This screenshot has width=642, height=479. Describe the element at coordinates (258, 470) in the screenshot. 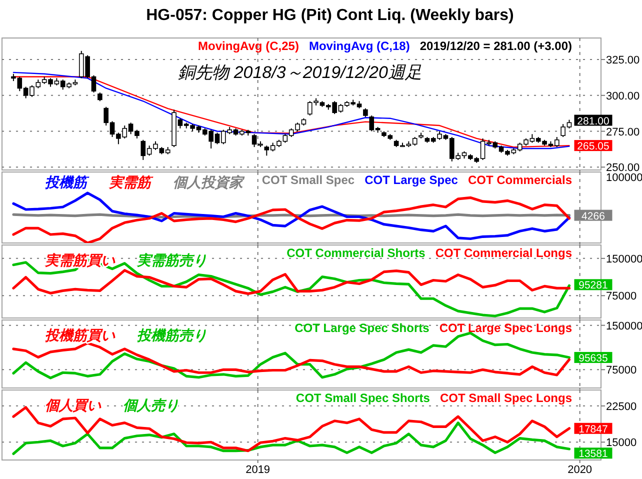

I see `x-tick-label: 2019` at that location.